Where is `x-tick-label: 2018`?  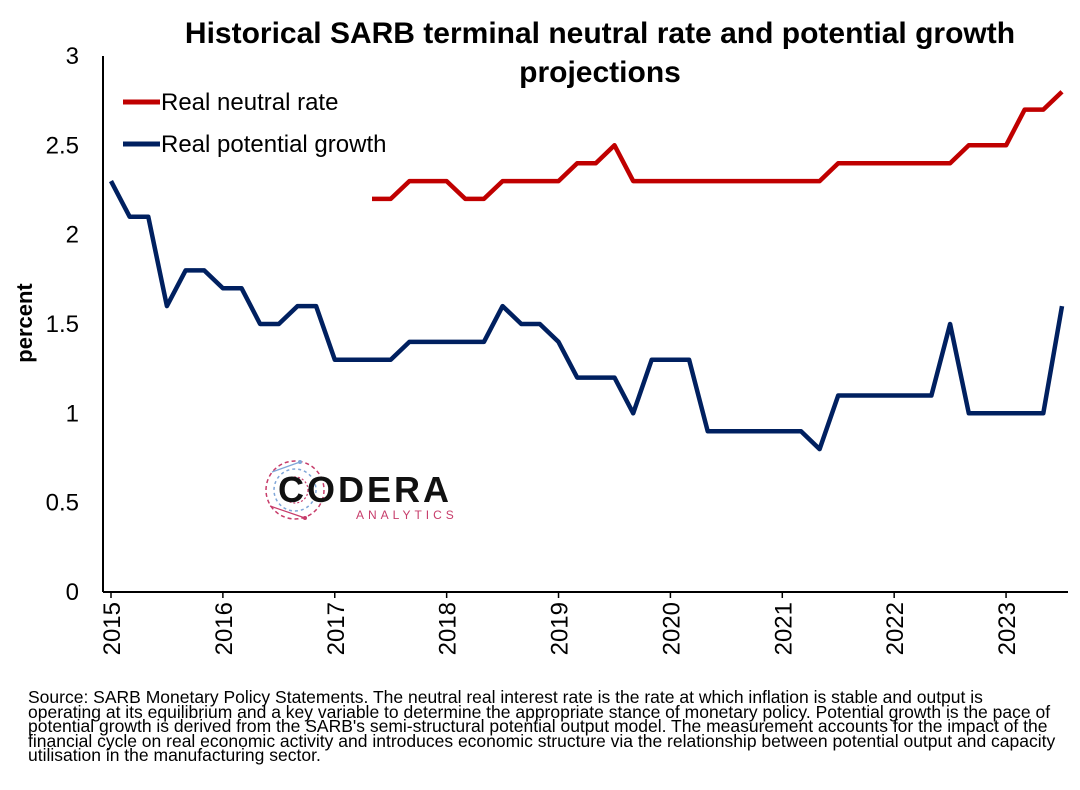 x-tick-label: 2018 is located at coordinates (448, 628).